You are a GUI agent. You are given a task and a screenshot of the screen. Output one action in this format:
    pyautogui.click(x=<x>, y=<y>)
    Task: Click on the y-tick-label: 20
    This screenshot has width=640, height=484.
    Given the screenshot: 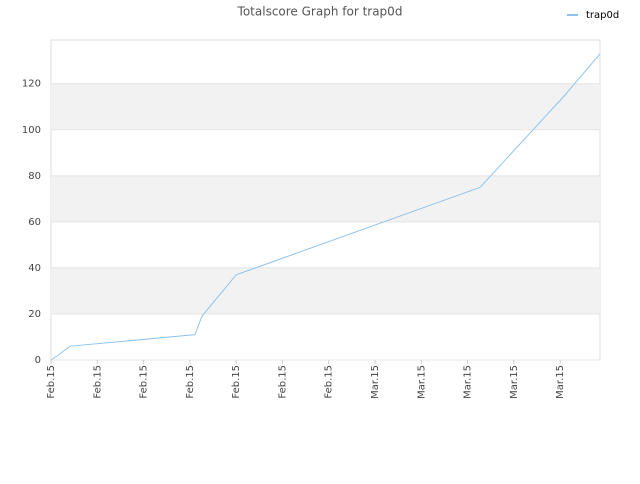 What is the action you would take?
    pyautogui.click(x=34, y=314)
    